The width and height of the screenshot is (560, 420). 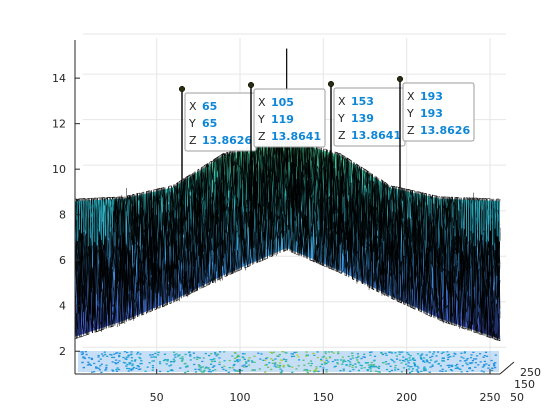 What do you see at coordinates (217, 167) in the screenshot?
I see `datatip: X 65 Y 65 Z 13.8626` at bounding box center [217, 167].